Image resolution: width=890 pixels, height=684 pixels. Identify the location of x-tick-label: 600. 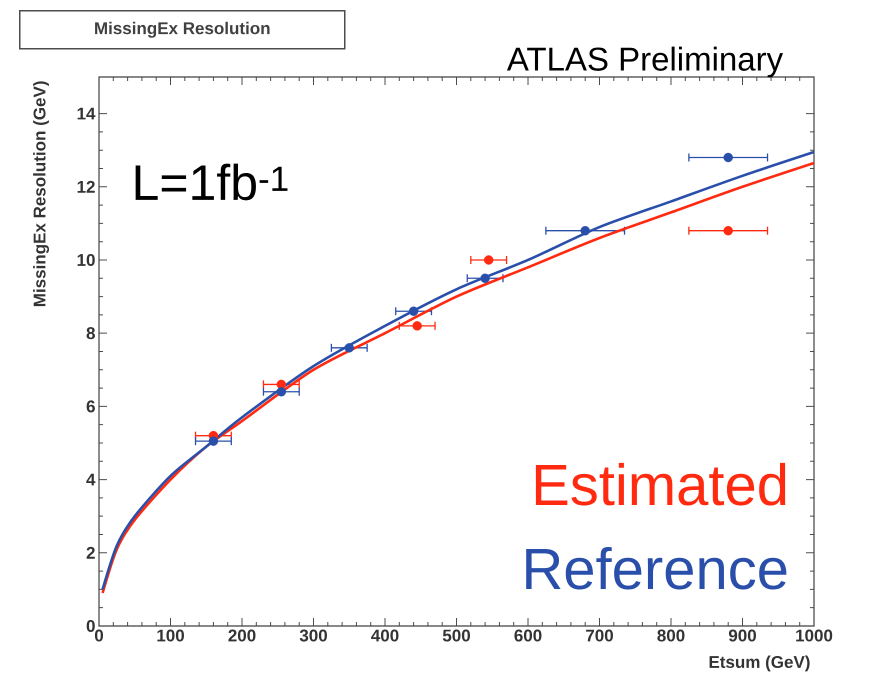
(528, 636).